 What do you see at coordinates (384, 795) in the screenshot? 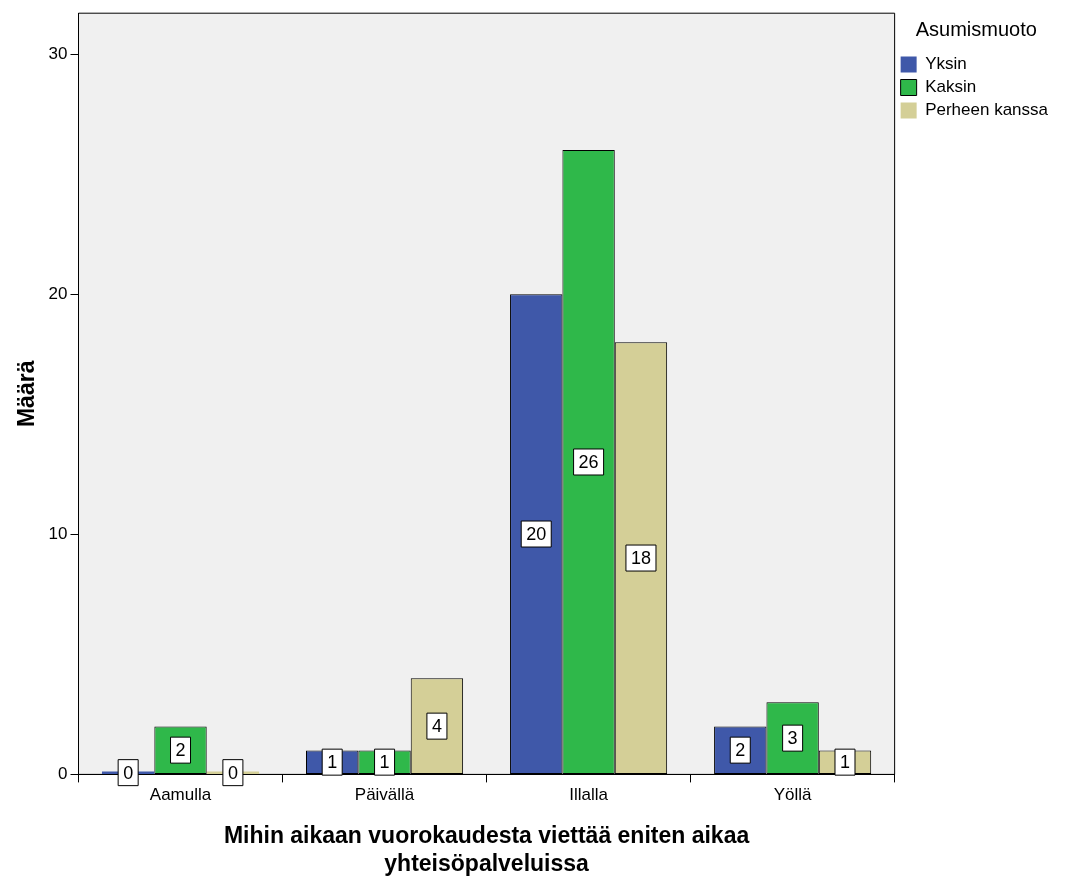
I see `x-tick-label: Päivällä` at bounding box center [384, 795].